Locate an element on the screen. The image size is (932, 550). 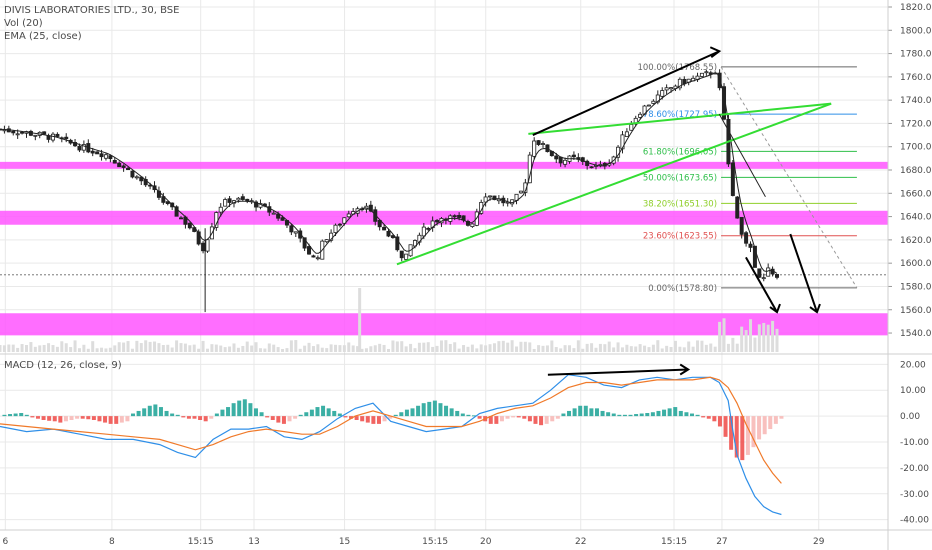
macd-indicator-label: MACD (12, 26, close, 9) is located at coordinates (63, 365).